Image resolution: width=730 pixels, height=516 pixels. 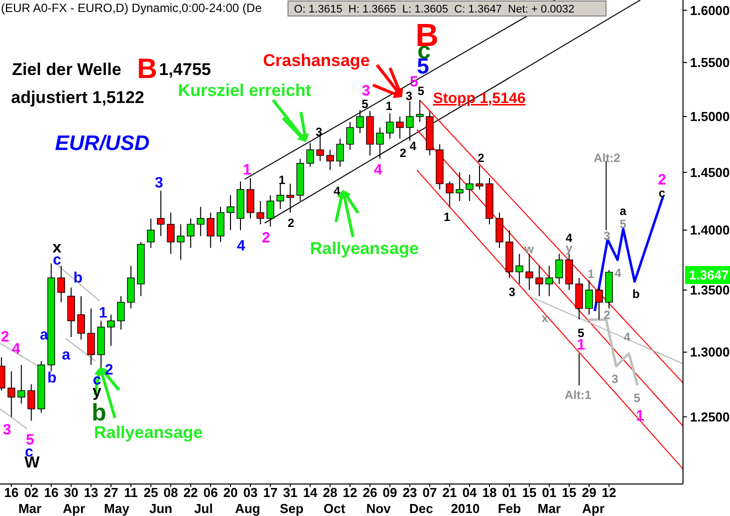 I want to click on x-tick-label: 04, so click(x=470, y=492).